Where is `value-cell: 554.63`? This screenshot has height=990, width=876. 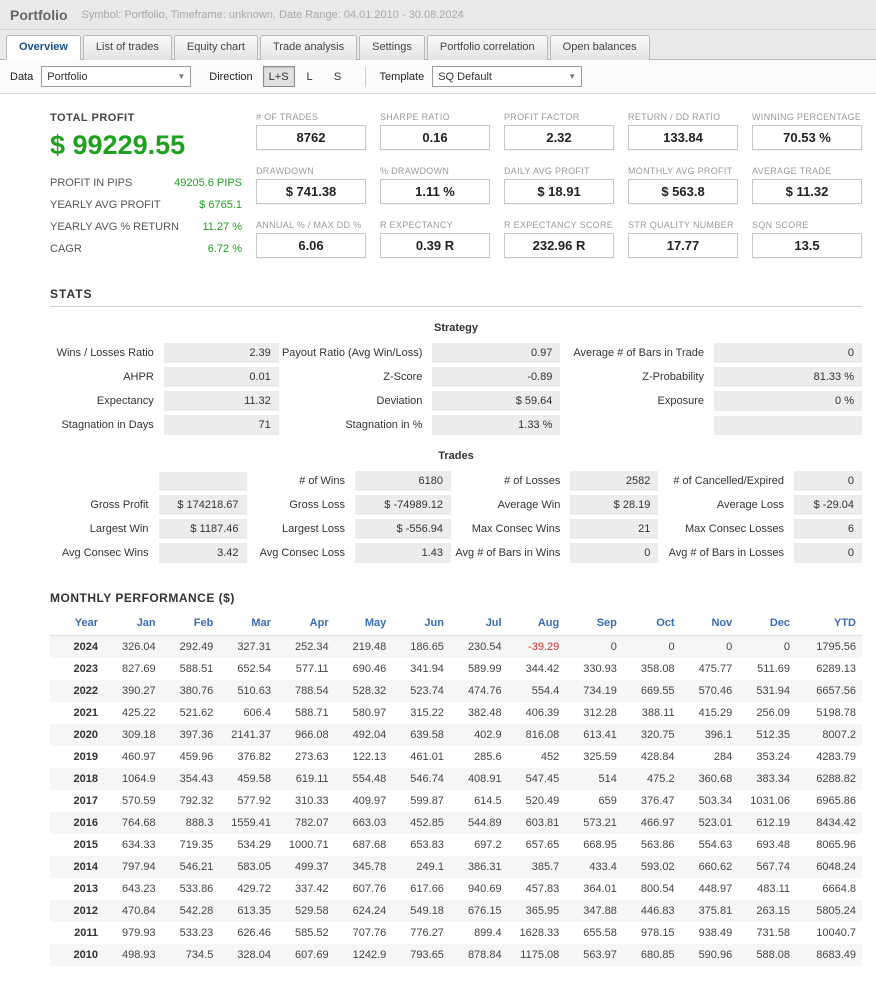 value-cell: 554.63 is located at coordinates (715, 845).